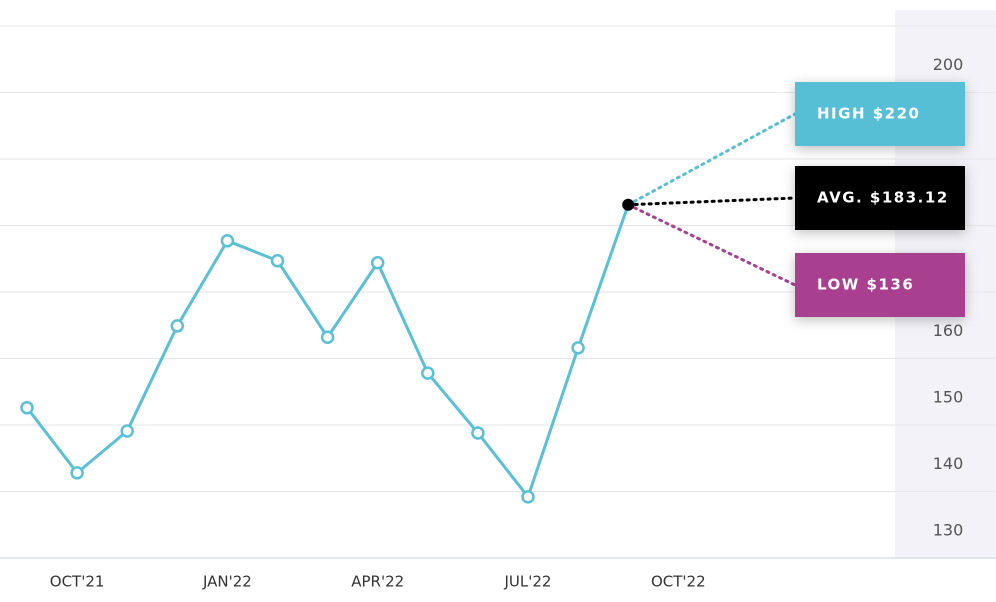  What do you see at coordinates (948, 463) in the screenshot?
I see `y-tick-label: 140` at bounding box center [948, 463].